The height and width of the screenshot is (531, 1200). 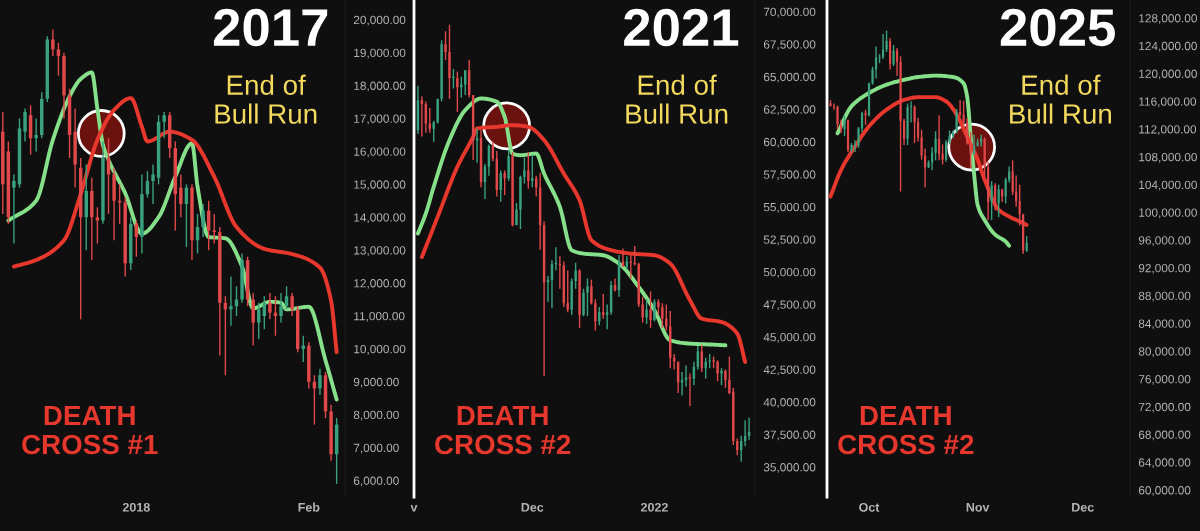 I want to click on y-tick-label: 68,000.00, so click(x=1164, y=435).